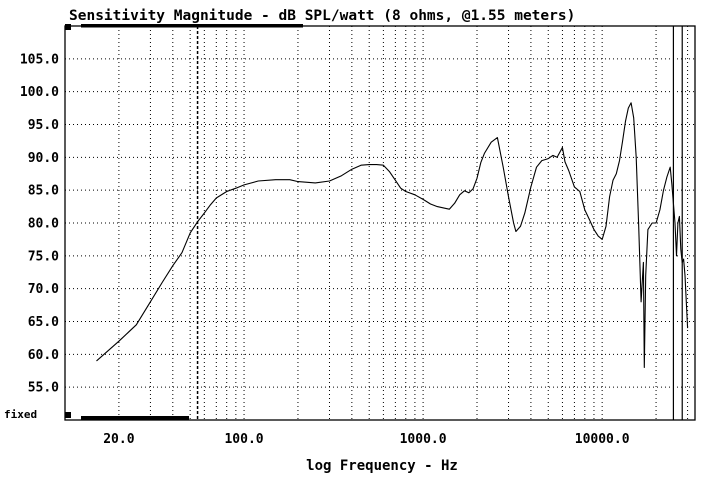  What do you see at coordinates (43, 125) in the screenshot?
I see `y-tick-label: 95.0` at bounding box center [43, 125].